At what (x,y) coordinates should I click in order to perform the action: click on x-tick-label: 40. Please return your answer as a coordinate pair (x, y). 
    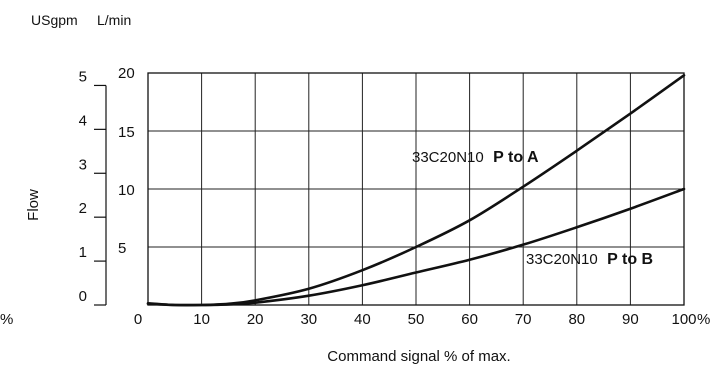
    Looking at the image, I should click on (362, 319).